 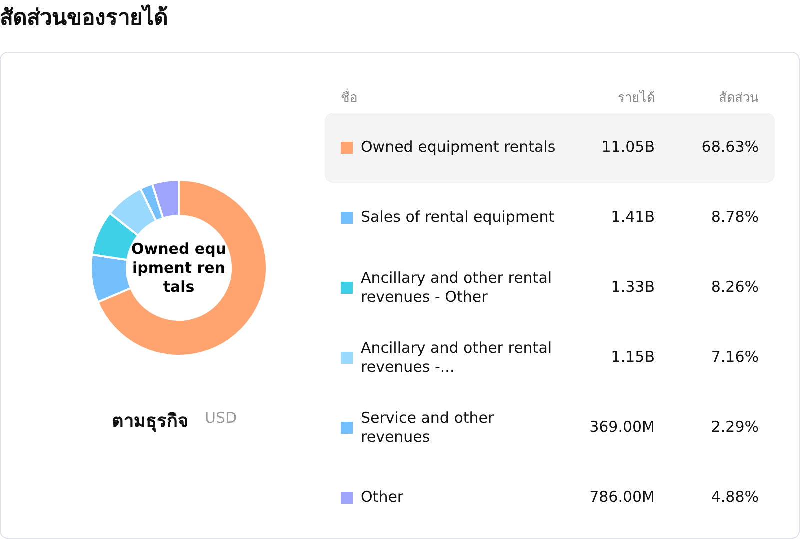 I want to click on legend-label: Owned equipment rentals, so click(x=458, y=148).